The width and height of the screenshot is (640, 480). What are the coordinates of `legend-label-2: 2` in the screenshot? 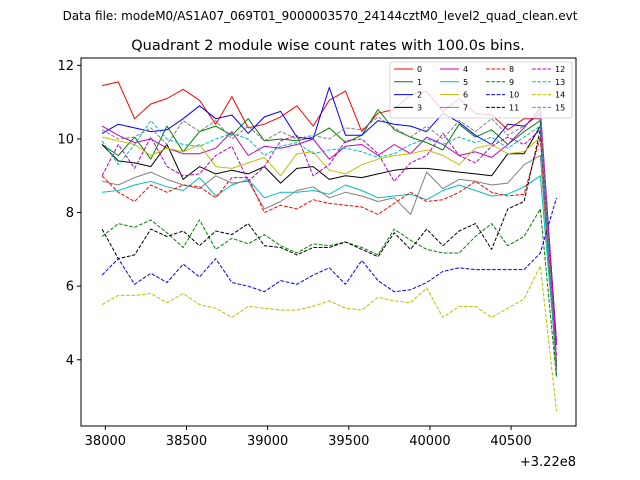 It's located at (419, 95).